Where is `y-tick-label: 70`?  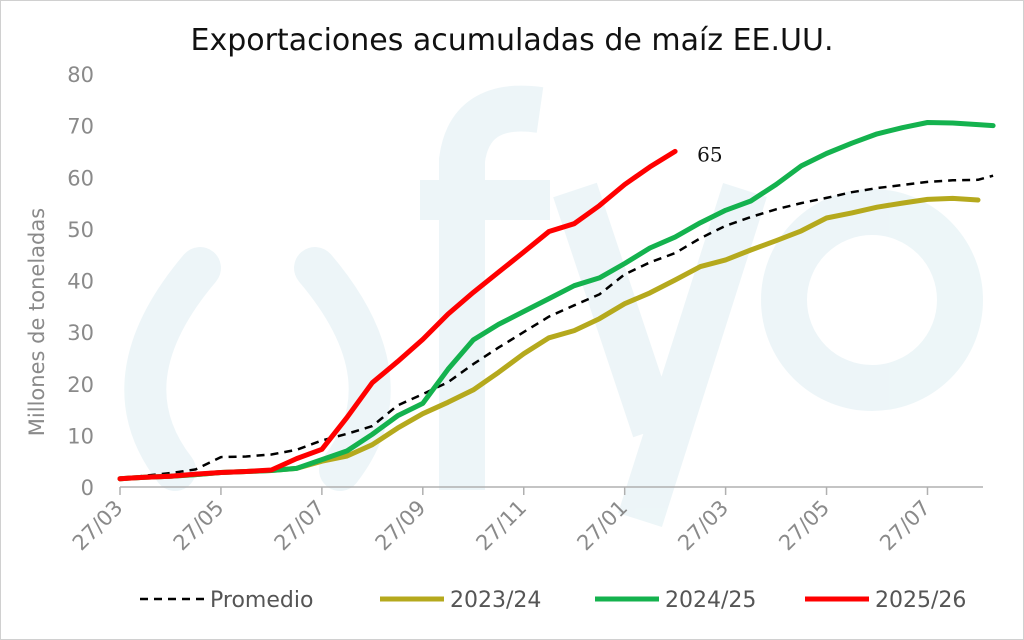
y-tick-label: 70 is located at coordinates (80, 127).